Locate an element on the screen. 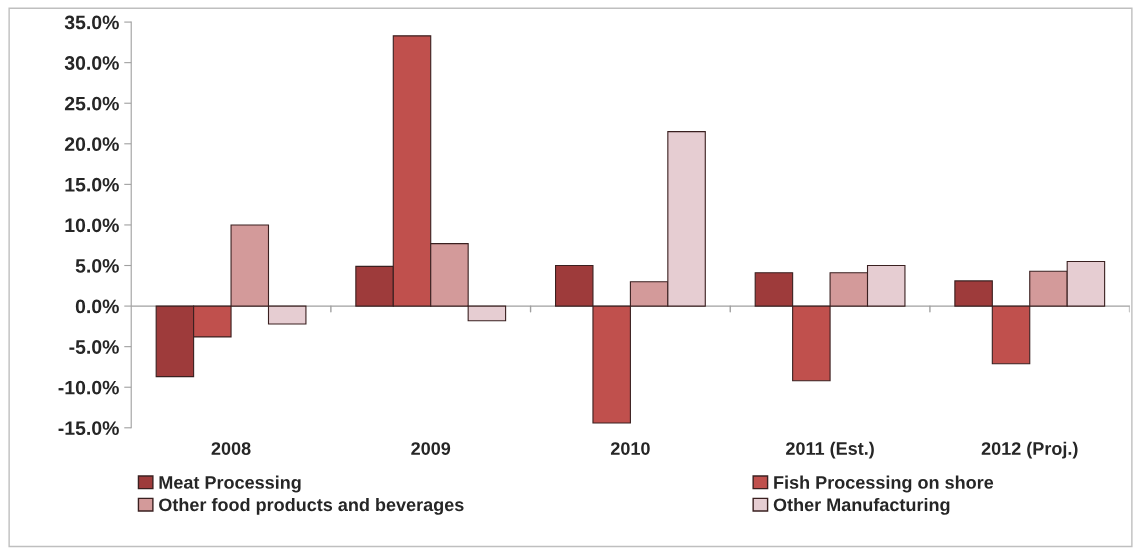  y-tick-label: 10.0% is located at coordinates (92, 225).